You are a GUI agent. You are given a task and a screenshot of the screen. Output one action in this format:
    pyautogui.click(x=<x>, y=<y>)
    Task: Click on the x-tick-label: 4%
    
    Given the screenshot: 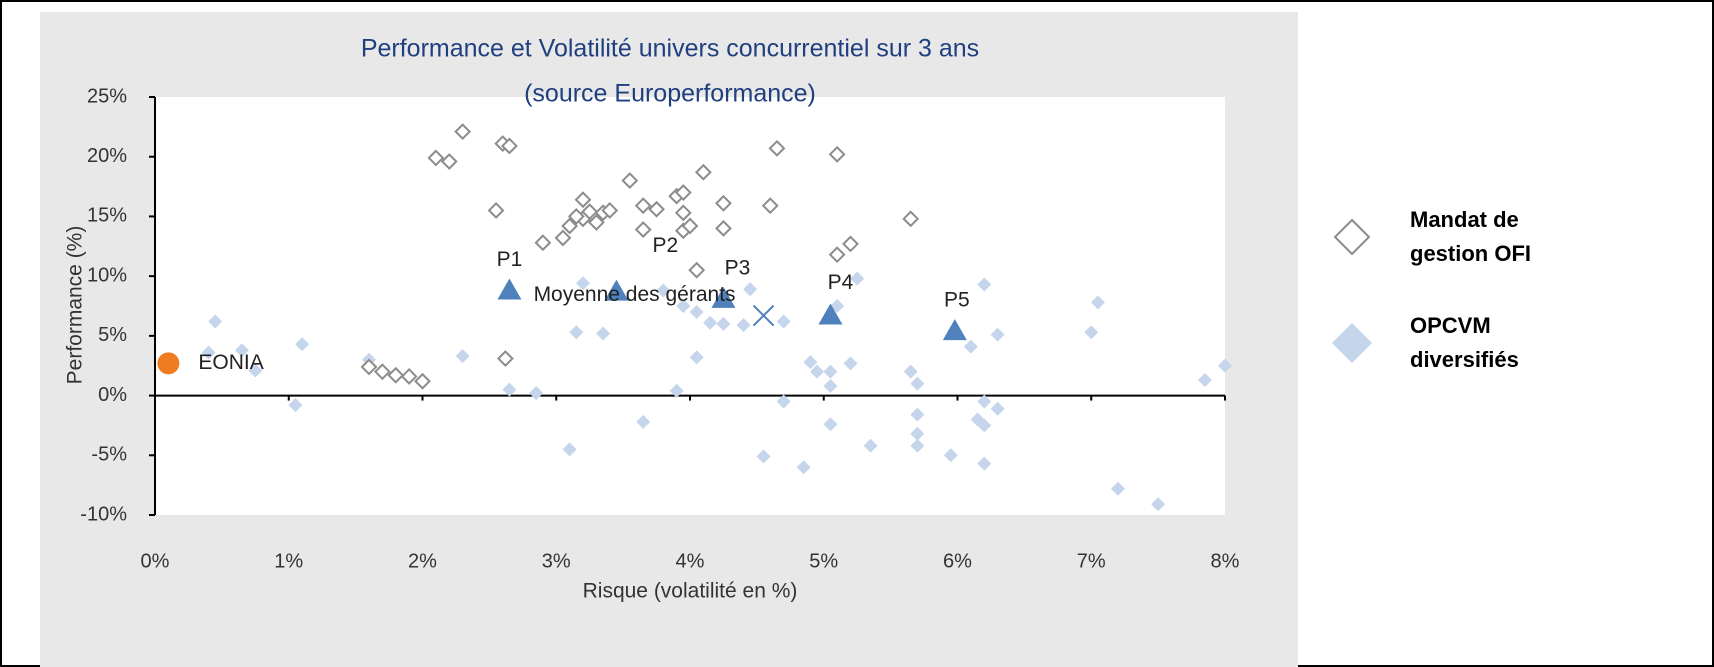 What is the action you would take?
    pyautogui.click(x=690, y=561)
    